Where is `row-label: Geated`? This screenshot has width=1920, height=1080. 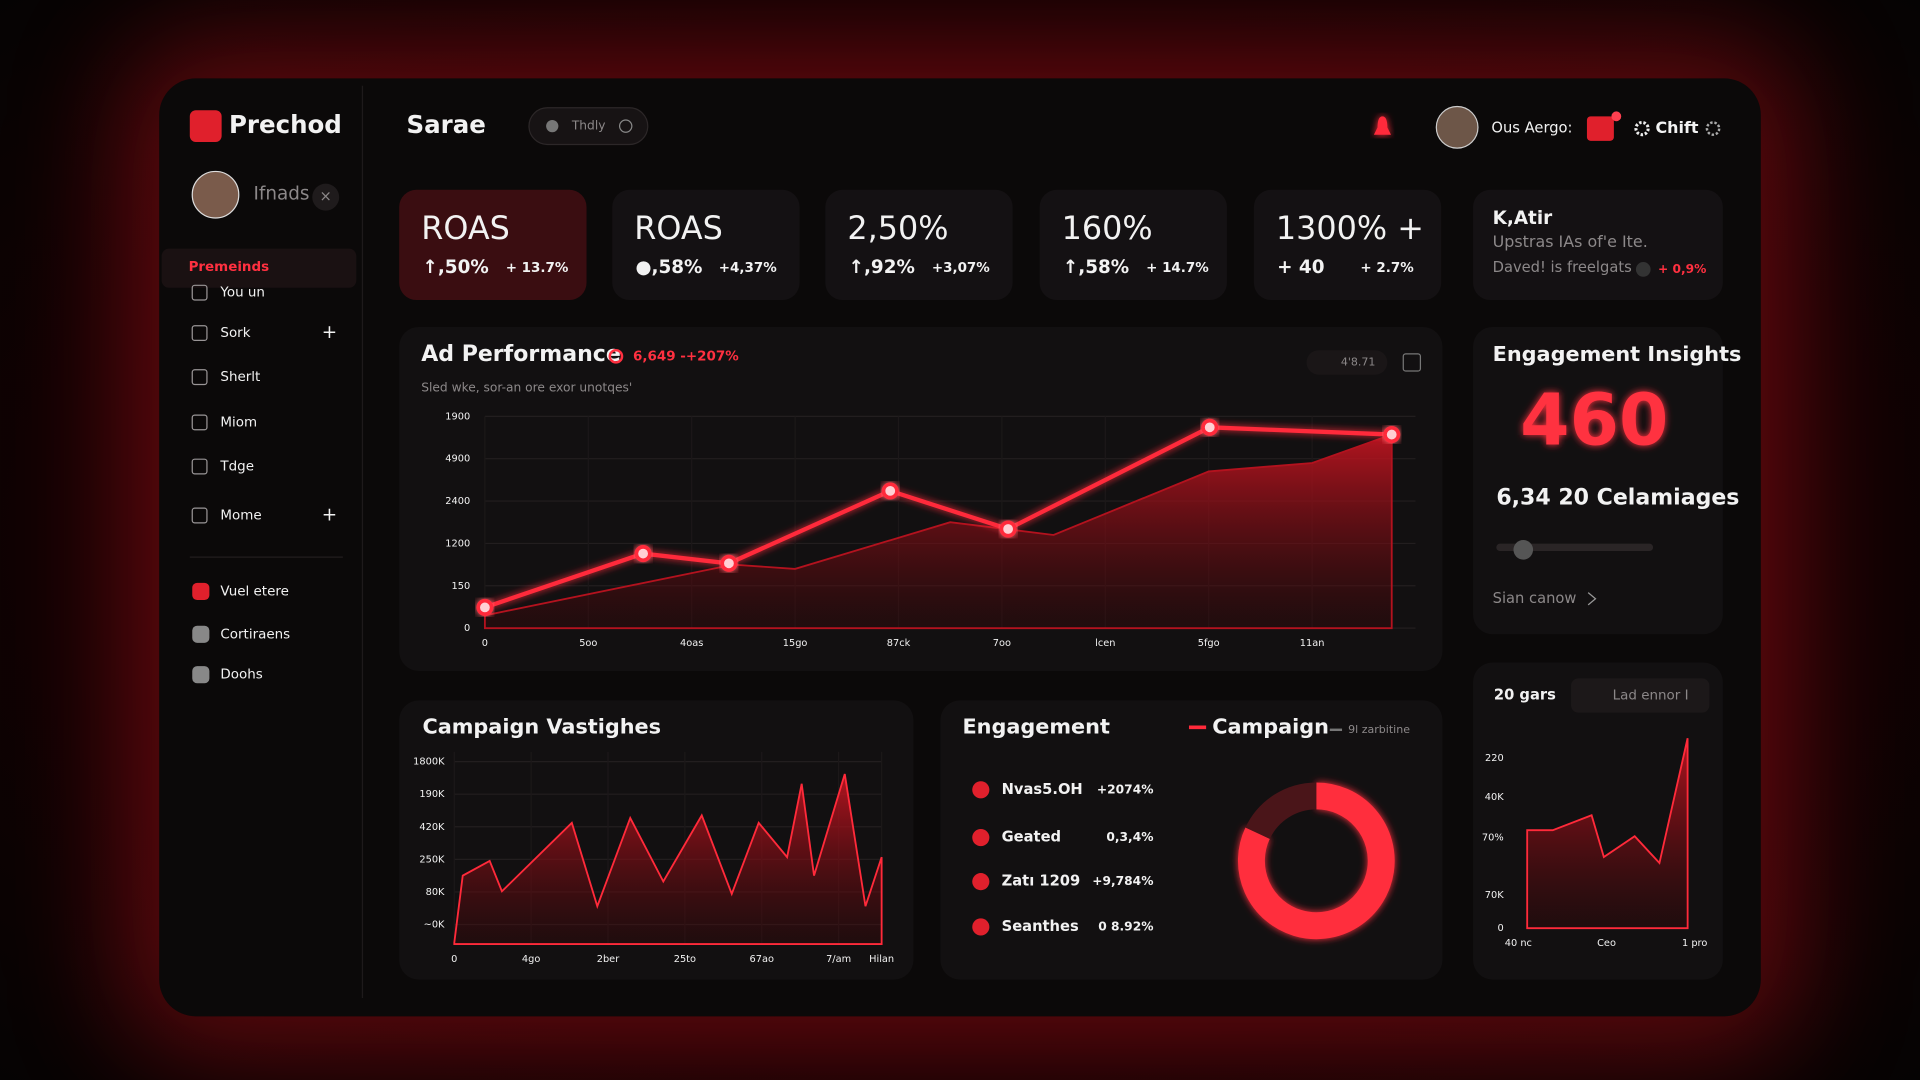 row-label: Geated is located at coordinates (1031, 837).